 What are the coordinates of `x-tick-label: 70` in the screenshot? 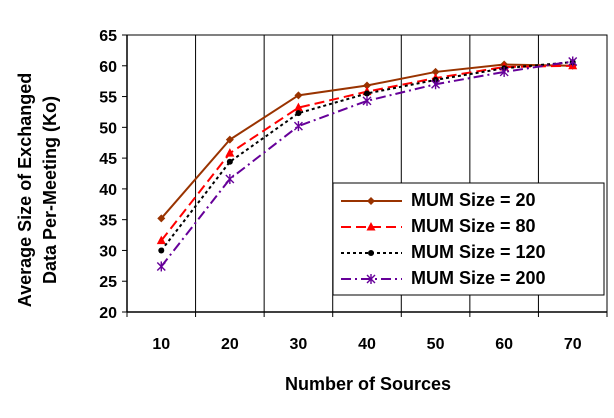 It's located at (573, 344).